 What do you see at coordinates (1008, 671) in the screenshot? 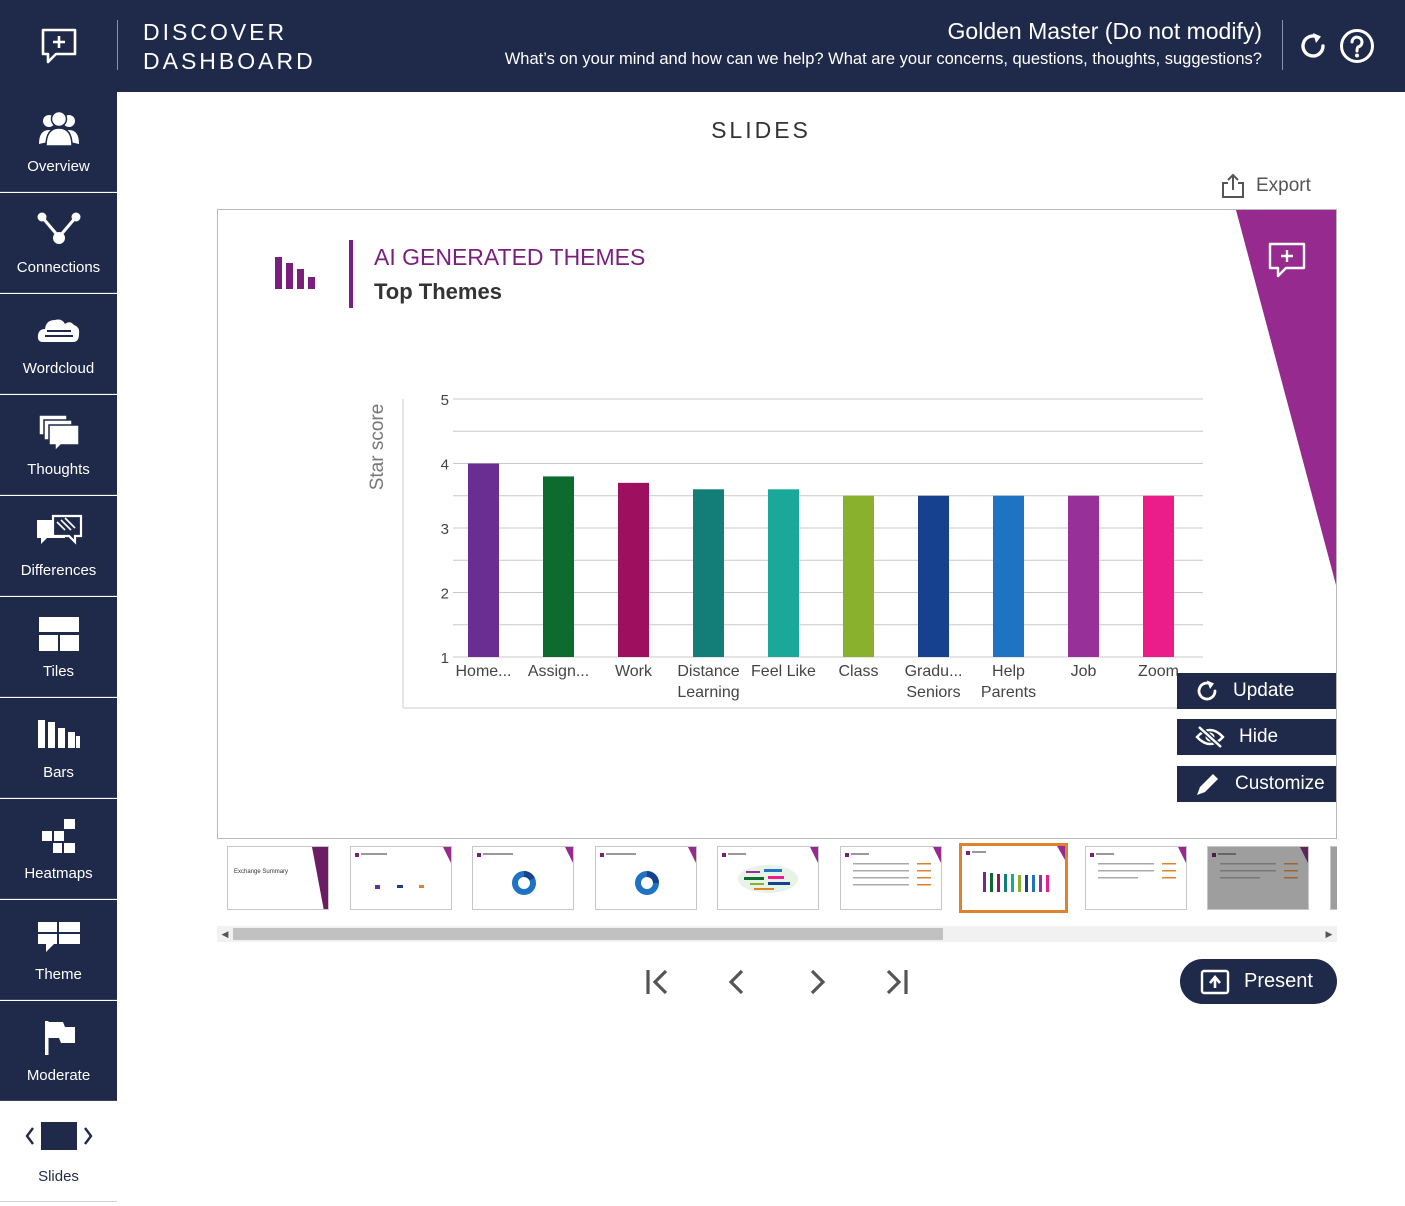
I see `chart-x-tick-label: Help` at bounding box center [1008, 671].